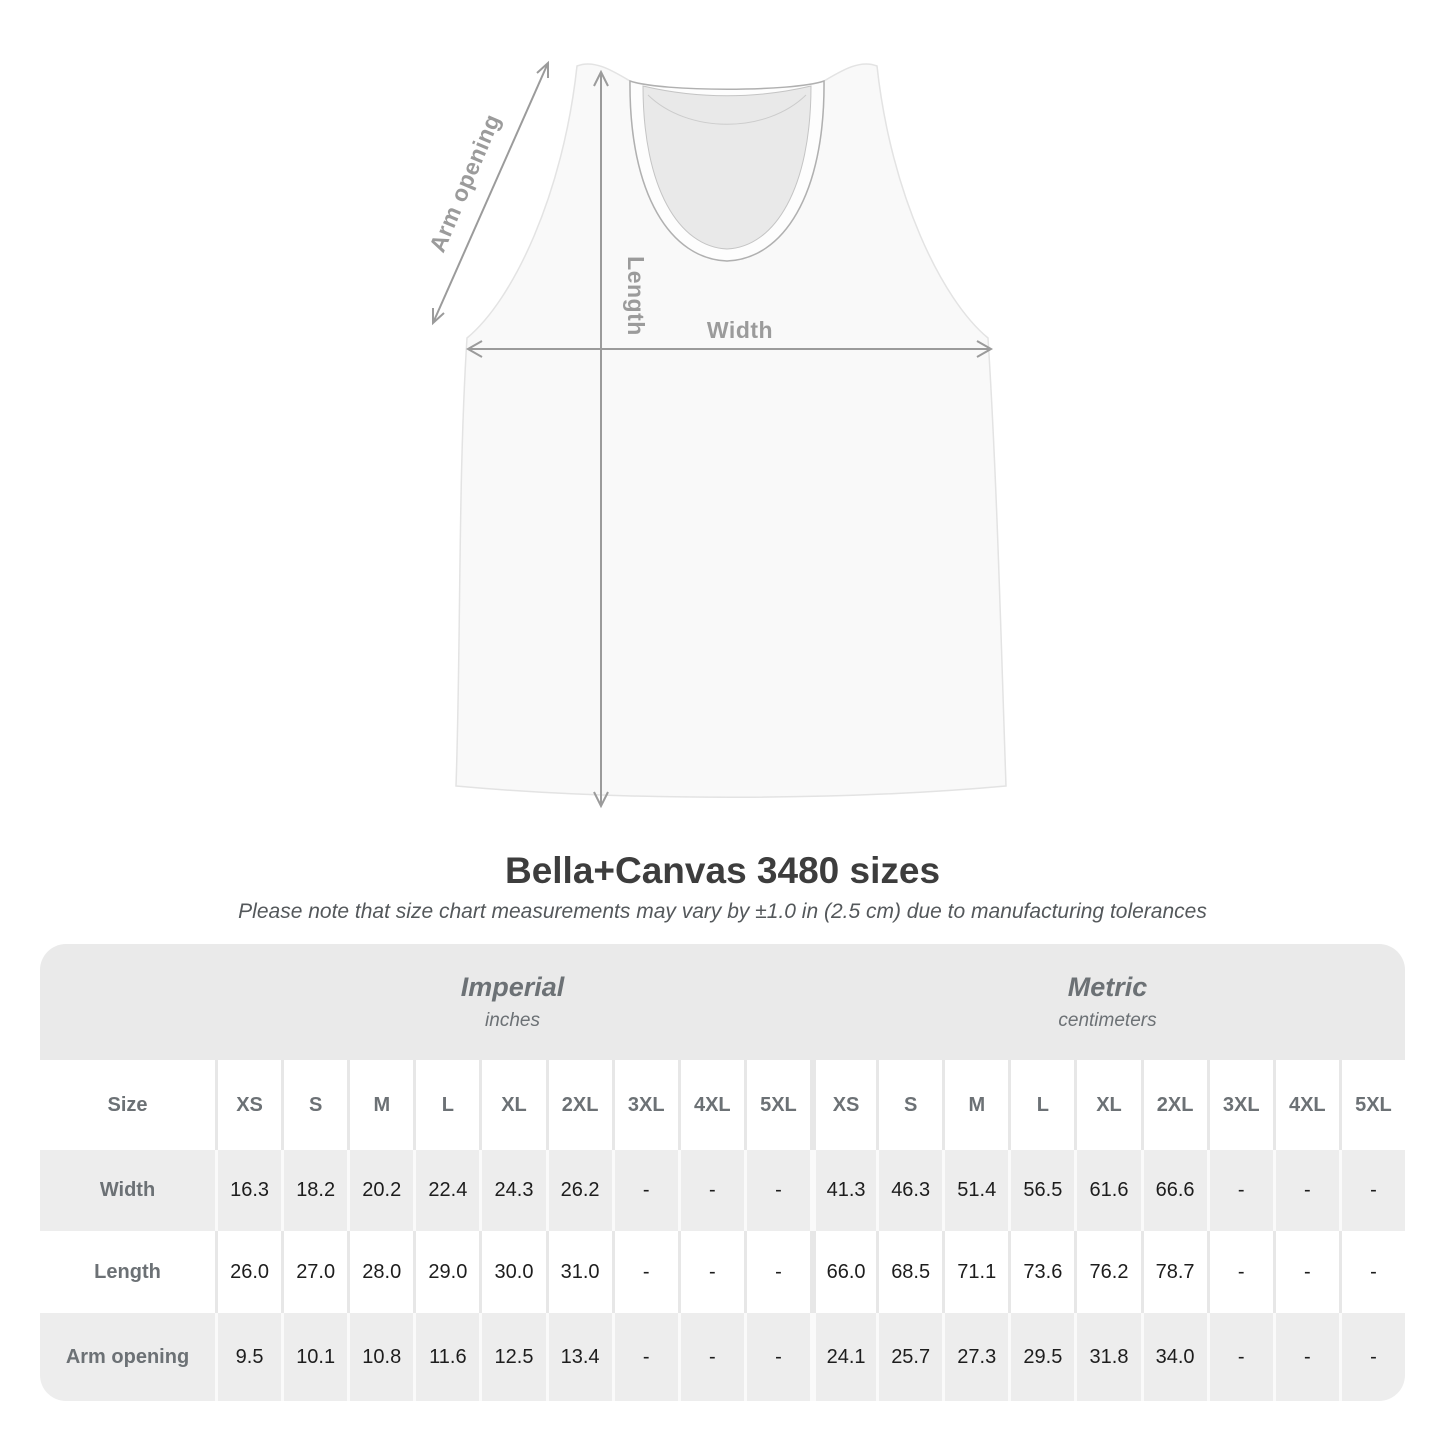 The image size is (1445, 1445). Describe the element at coordinates (380, 1190) in the screenshot. I see `value-cell-imperial: 20.2` at that location.